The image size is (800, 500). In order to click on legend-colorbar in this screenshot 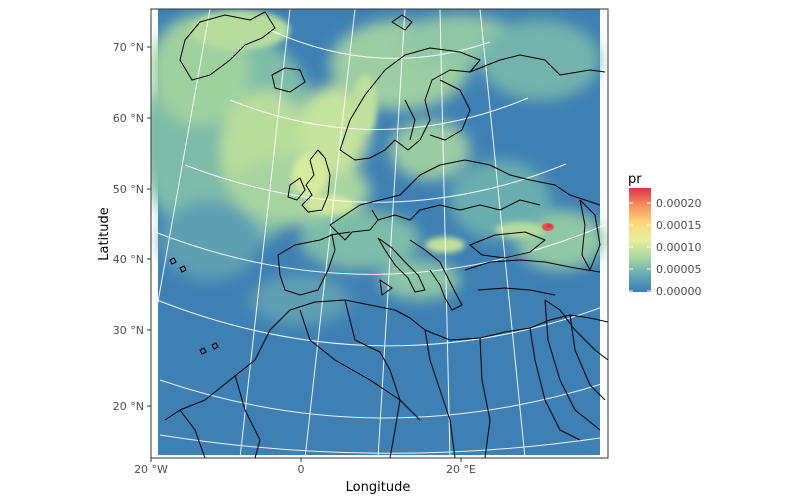, I will do `click(640, 240)`.